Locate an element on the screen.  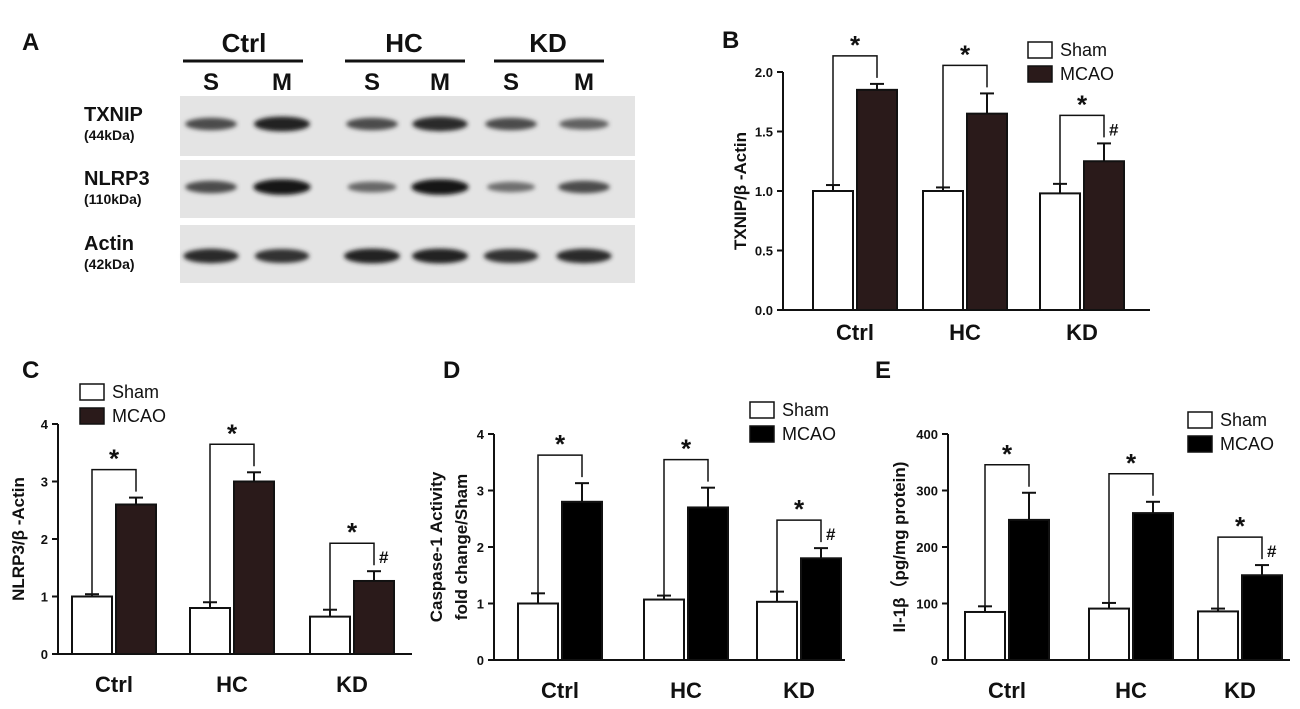
y-axis-label: TXNIP/β -Actin is located at coordinates (740, 191).